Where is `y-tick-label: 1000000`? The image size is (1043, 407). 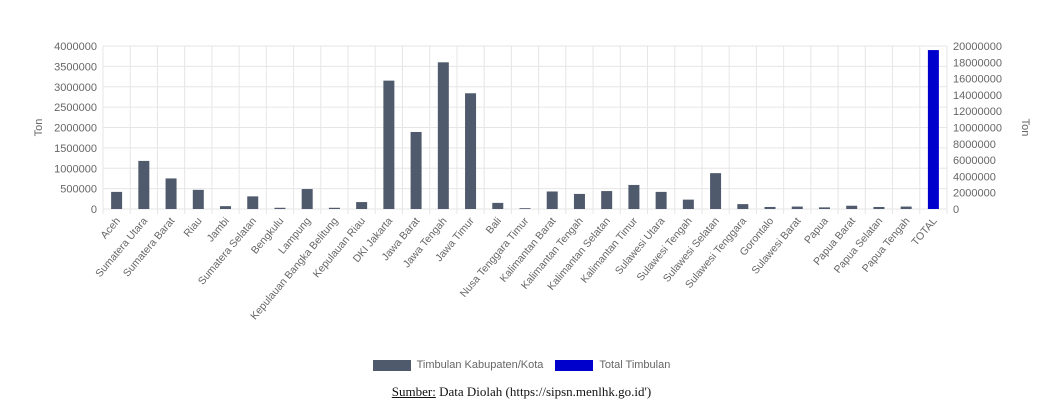 y-tick-label: 1000000 is located at coordinates (75, 169).